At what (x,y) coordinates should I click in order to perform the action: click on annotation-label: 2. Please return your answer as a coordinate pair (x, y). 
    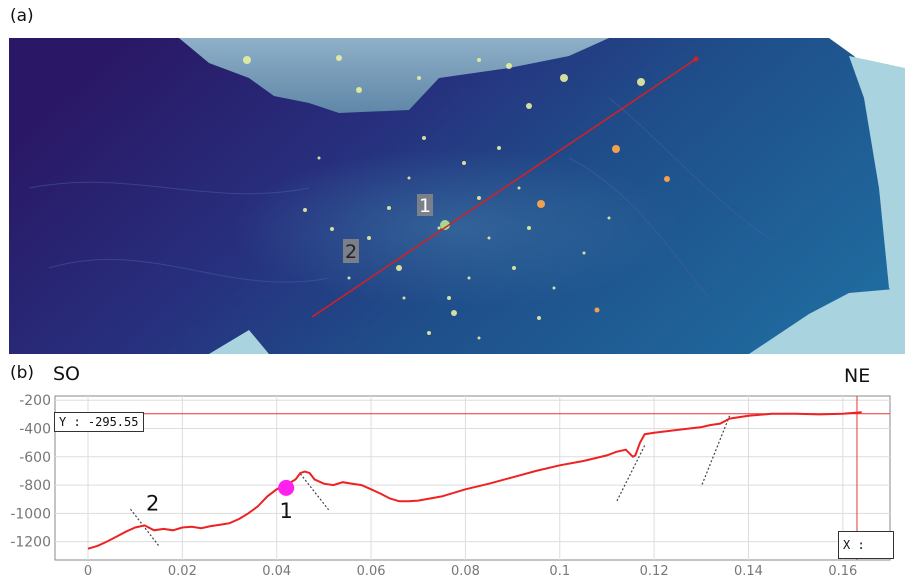
    Looking at the image, I should click on (152, 503).